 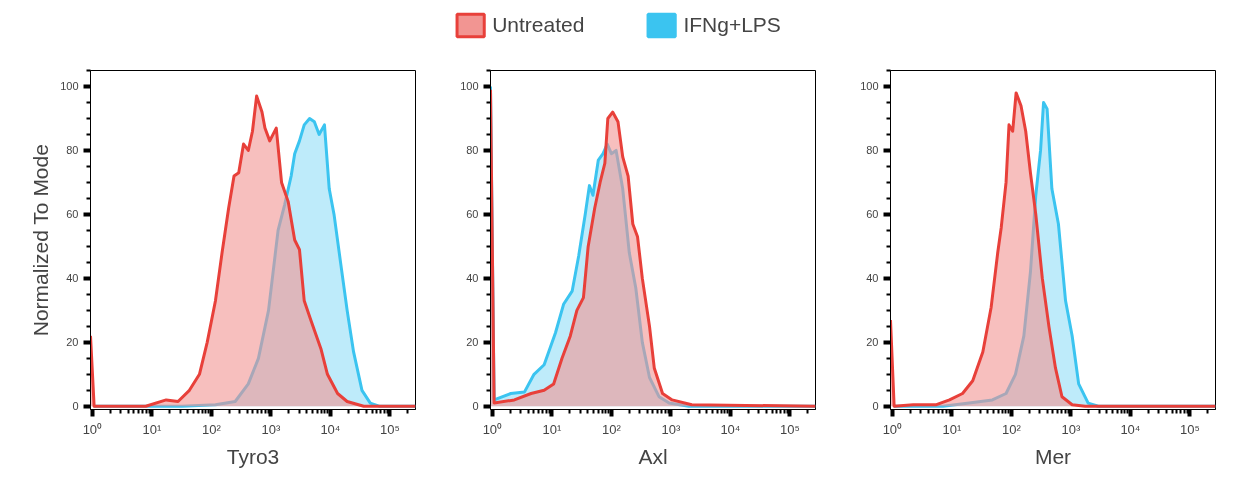 What do you see at coordinates (253, 456) in the screenshot?
I see `x-axis-title: Tyro3` at bounding box center [253, 456].